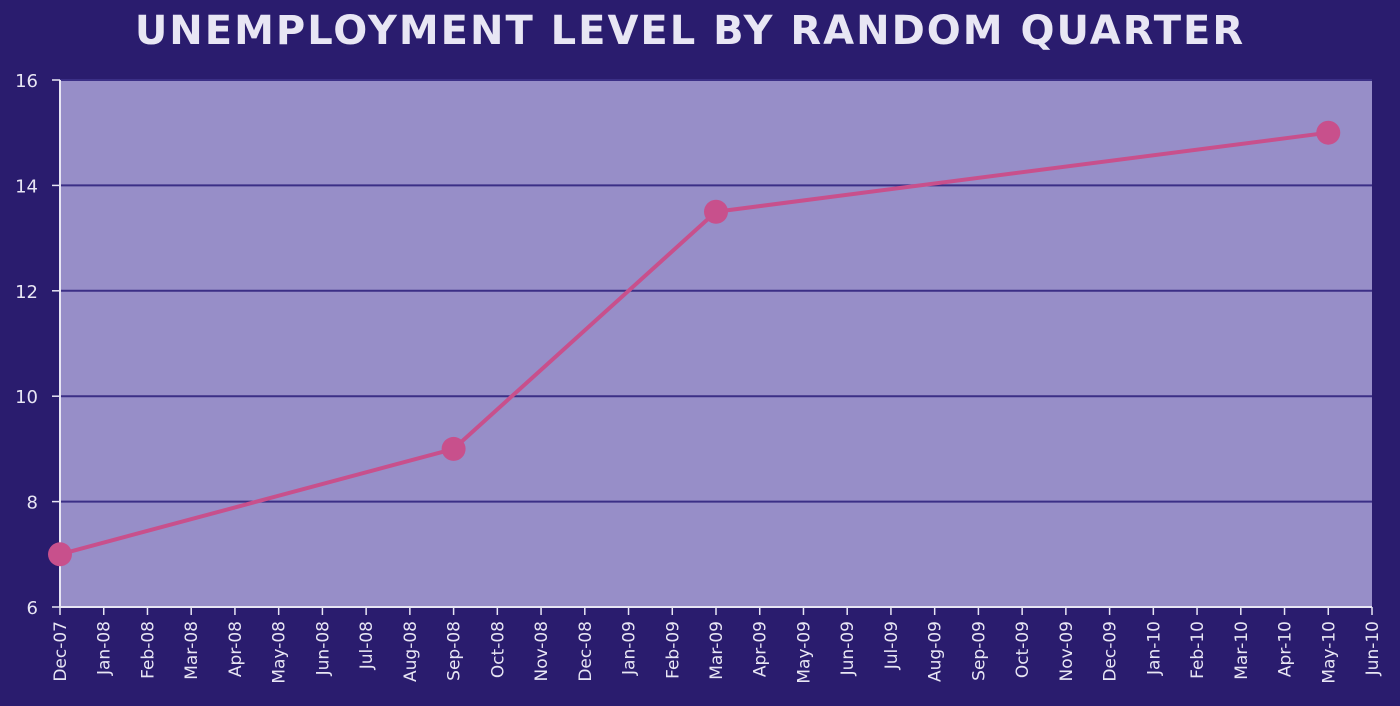  I want to click on x-tick-label: Sep-09, so click(979, 651).